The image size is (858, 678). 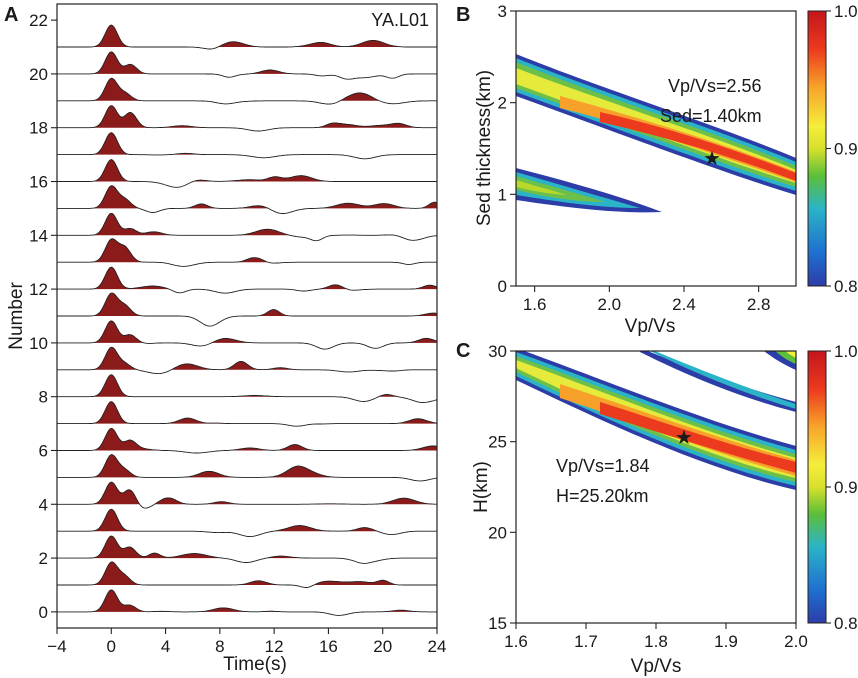 I want to click on panel-c-y-tick-label: 15, so click(x=497, y=623).